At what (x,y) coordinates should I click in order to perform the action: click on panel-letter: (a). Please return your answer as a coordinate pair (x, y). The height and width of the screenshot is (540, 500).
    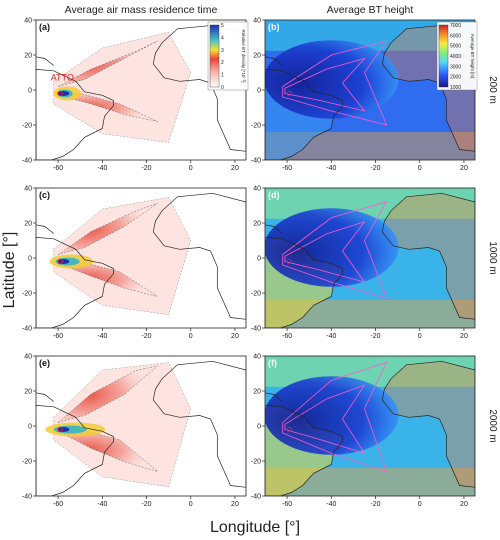
    Looking at the image, I should click on (44, 27).